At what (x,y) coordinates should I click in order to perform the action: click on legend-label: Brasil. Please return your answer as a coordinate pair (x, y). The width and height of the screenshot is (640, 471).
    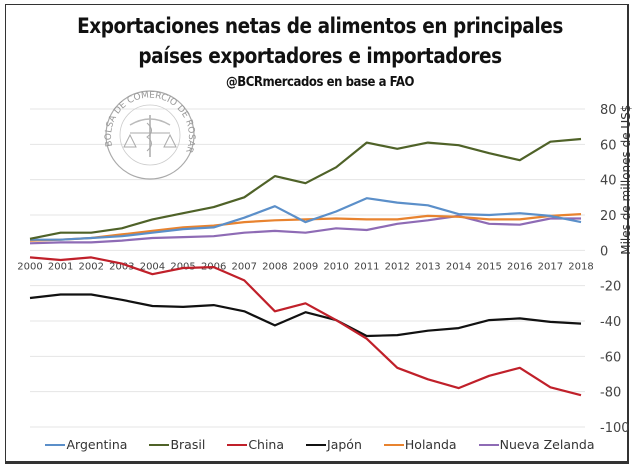
    Looking at the image, I should click on (188, 444).